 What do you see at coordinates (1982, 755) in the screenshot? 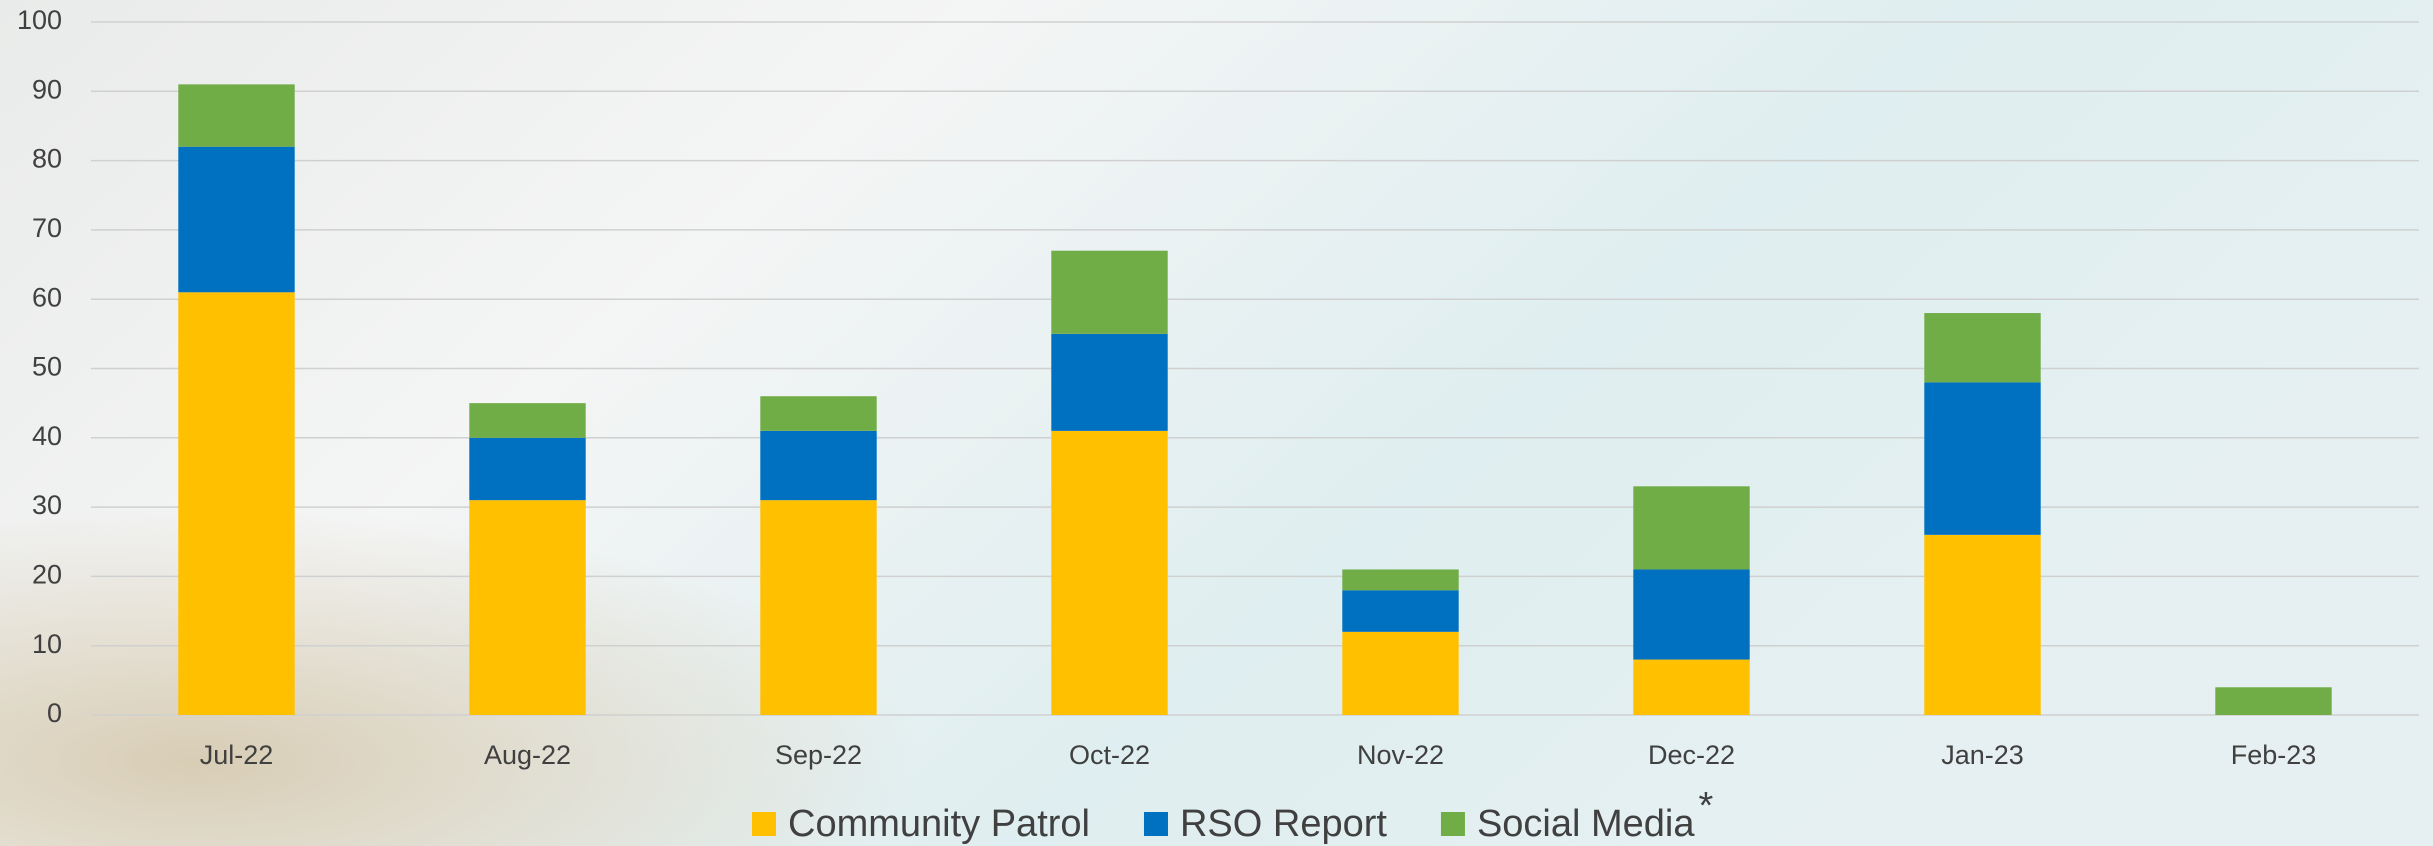
I see `x-tick-label: Jan-23` at bounding box center [1982, 755].